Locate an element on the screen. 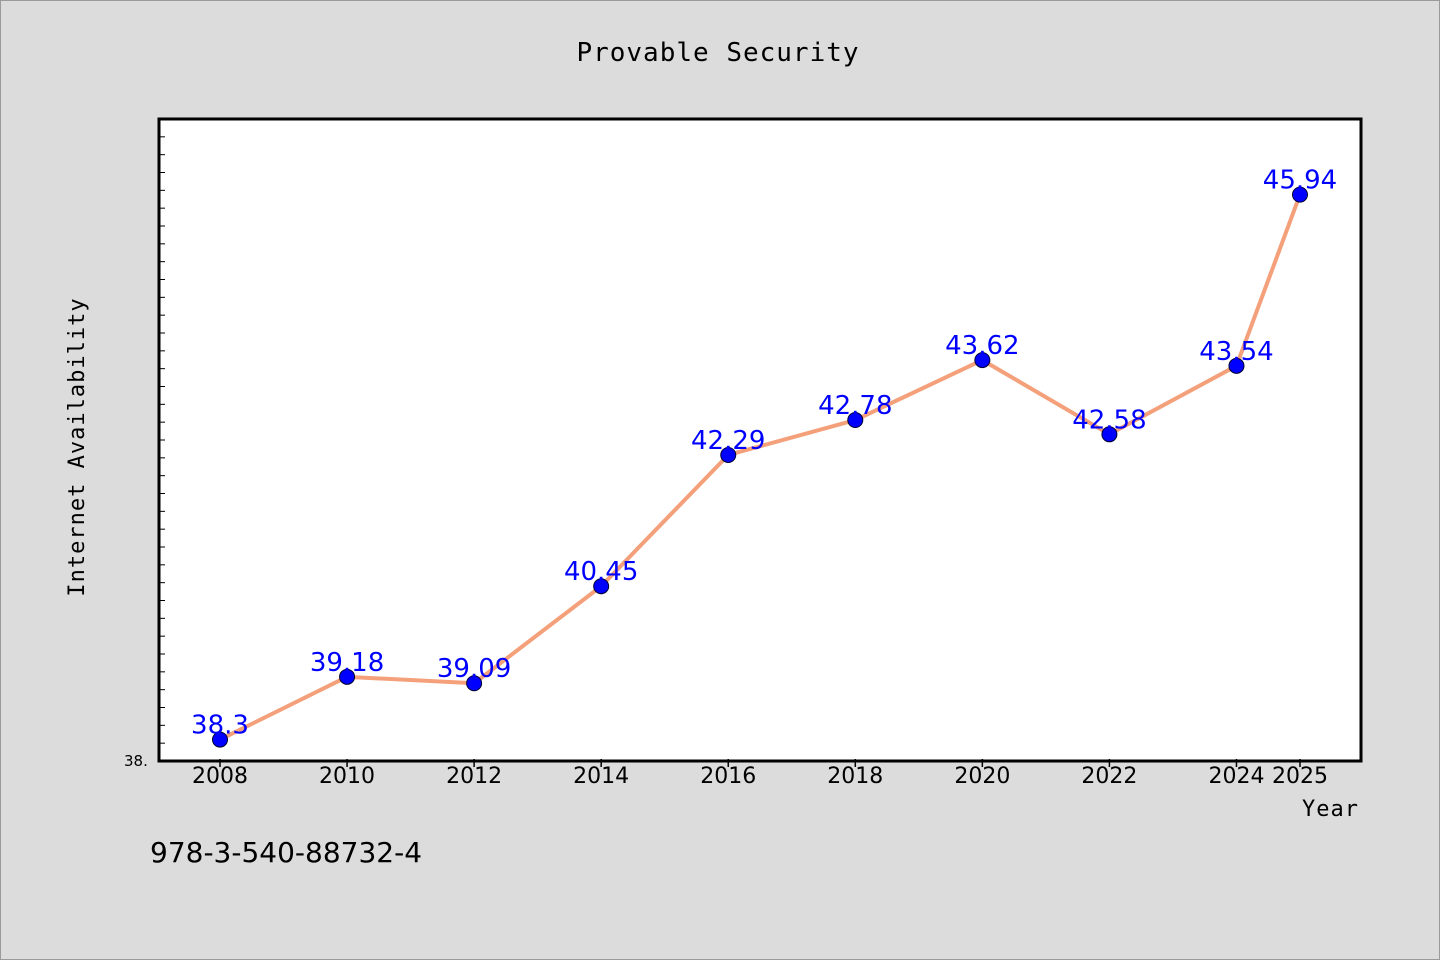 The height and width of the screenshot is (960, 1440). data-label: 42.29 is located at coordinates (728, 441).